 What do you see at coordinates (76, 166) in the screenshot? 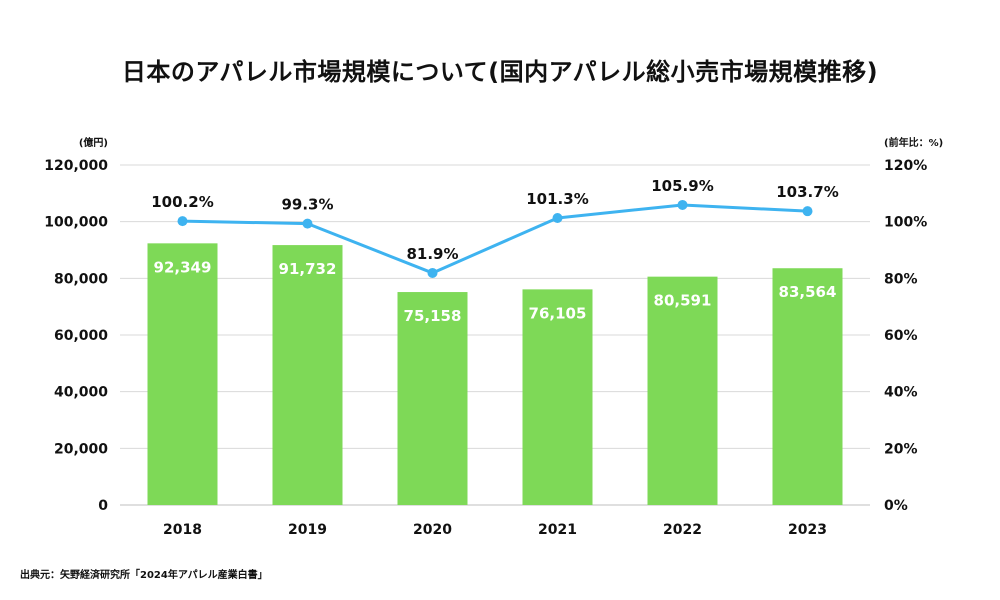
I see `left-axis-tick-label: 120,000` at bounding box center [76, 166].